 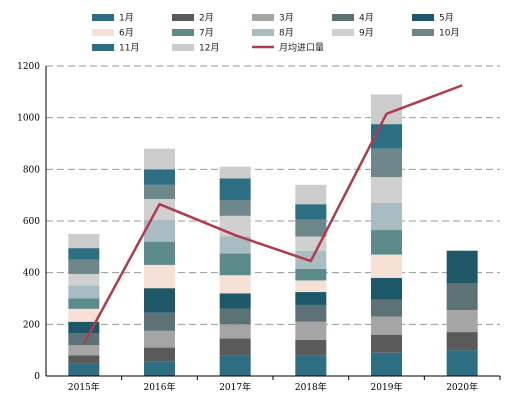 What do you see at coordinates (159, 209) in the screenshot?
I see `bar-2016年-9月` at bounding box center [159, 209].